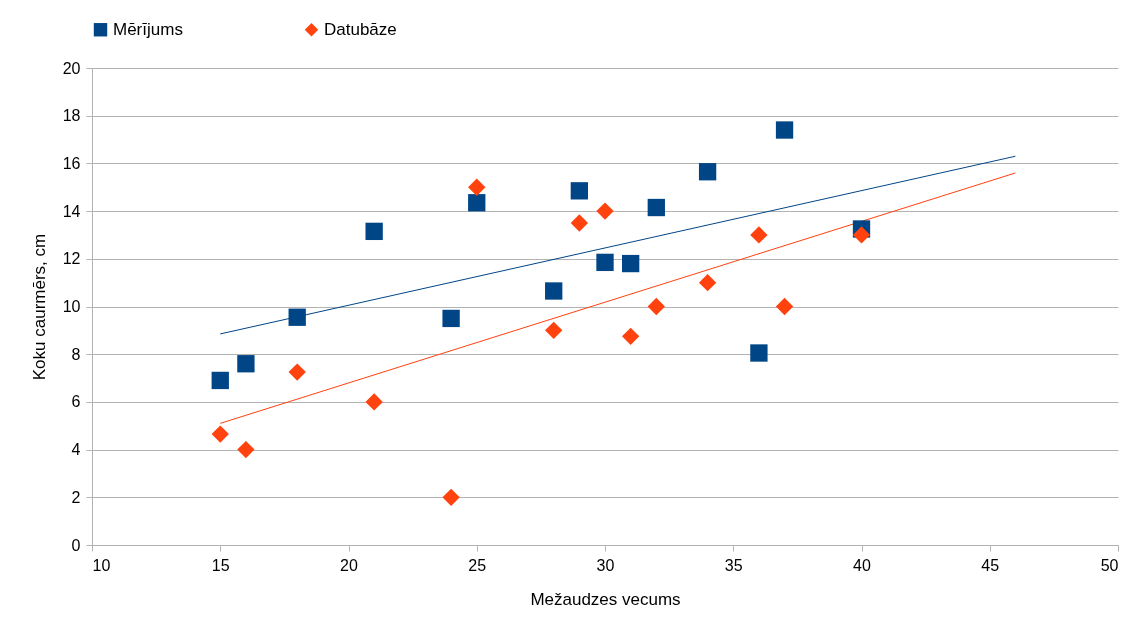  What do you see at coordinates (71, 68) in the screenshot?
I see `y-tick-label: 20` at bounding box center [71, 68].